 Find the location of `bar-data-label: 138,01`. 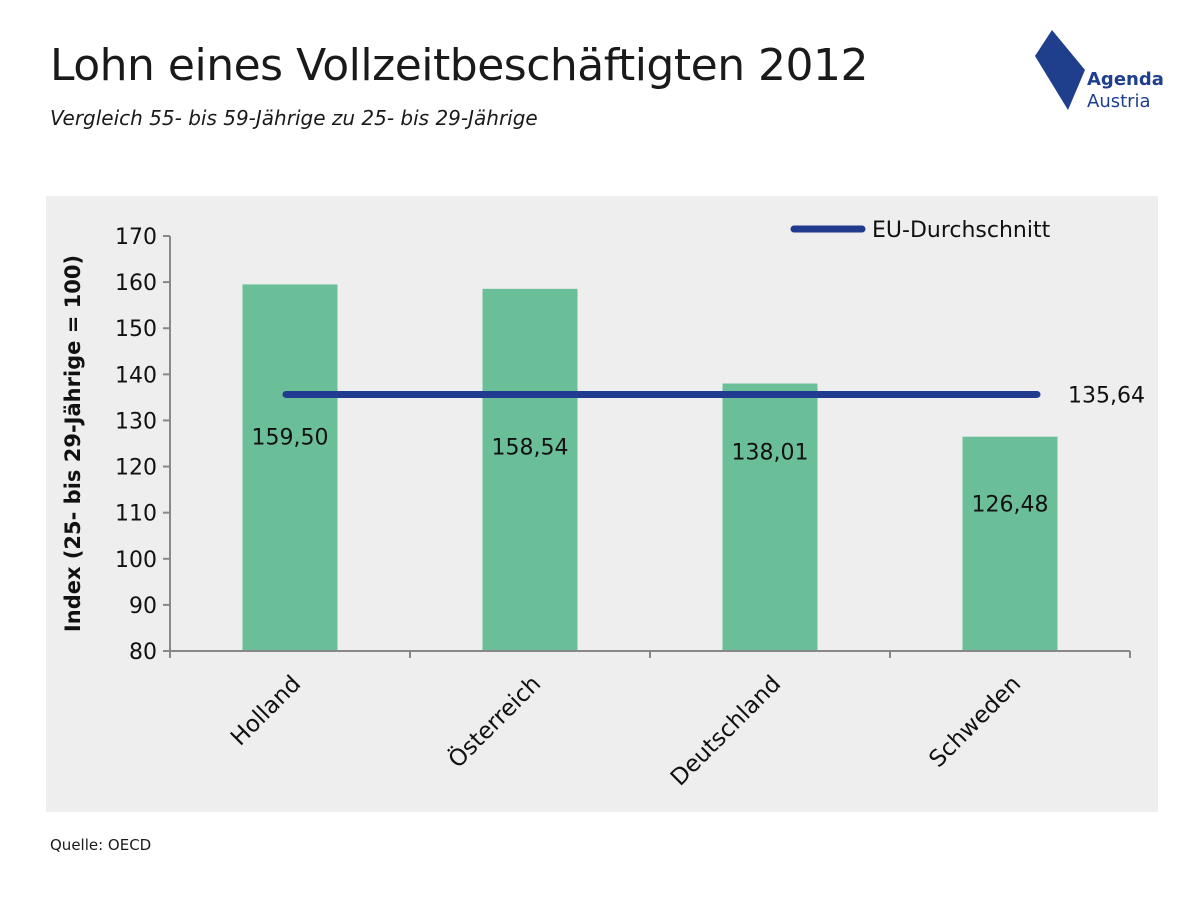

bar-data-label: 138,01 is located at coordinates (770, 452).